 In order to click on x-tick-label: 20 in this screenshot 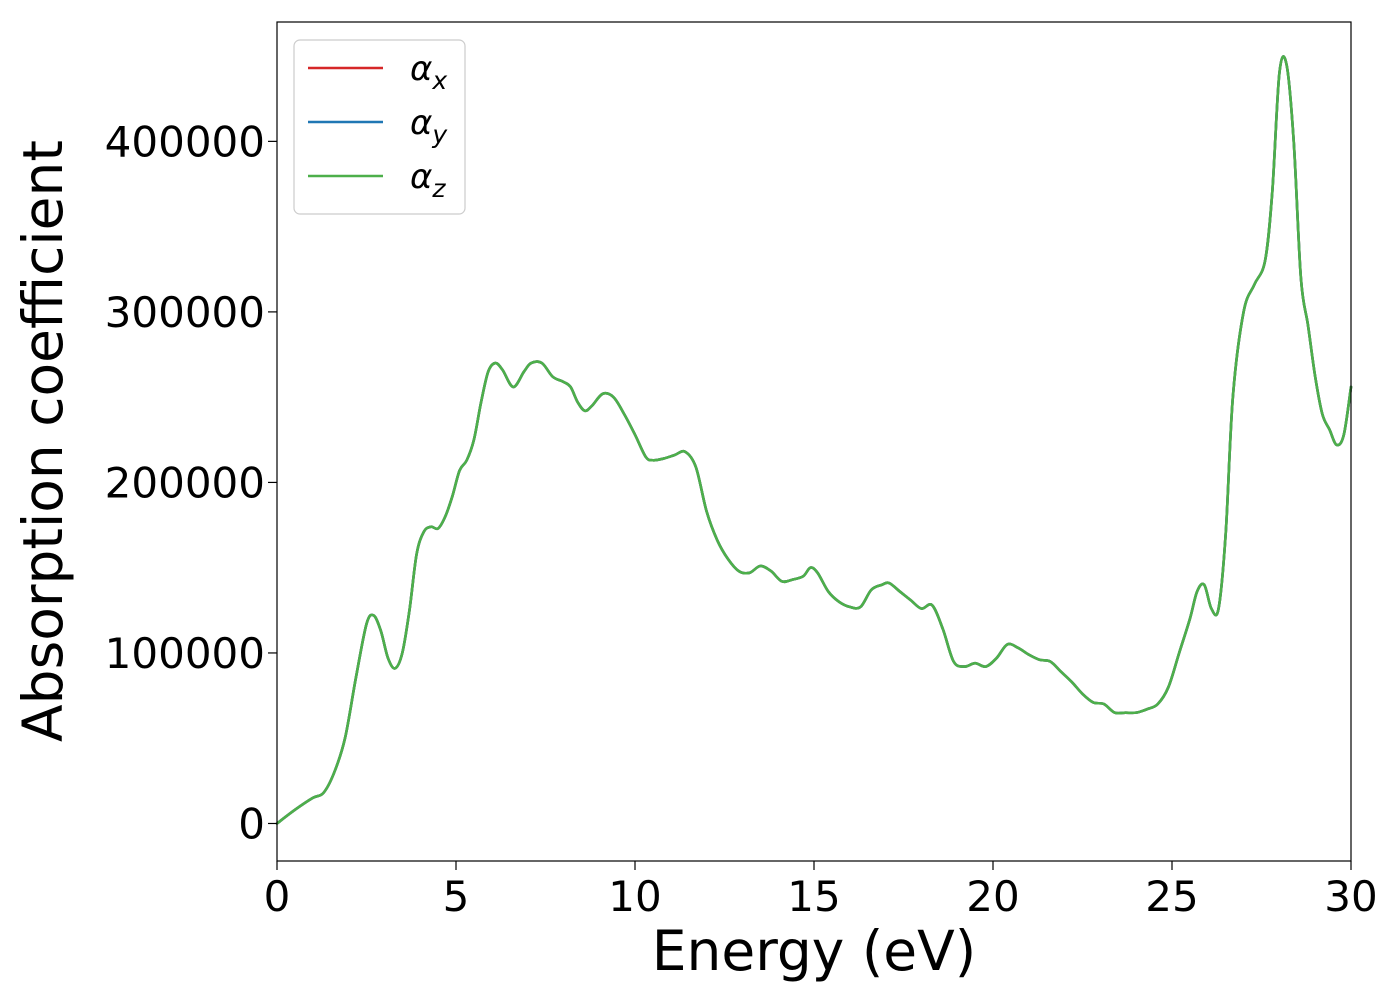, I will do `click(992, 896)`.